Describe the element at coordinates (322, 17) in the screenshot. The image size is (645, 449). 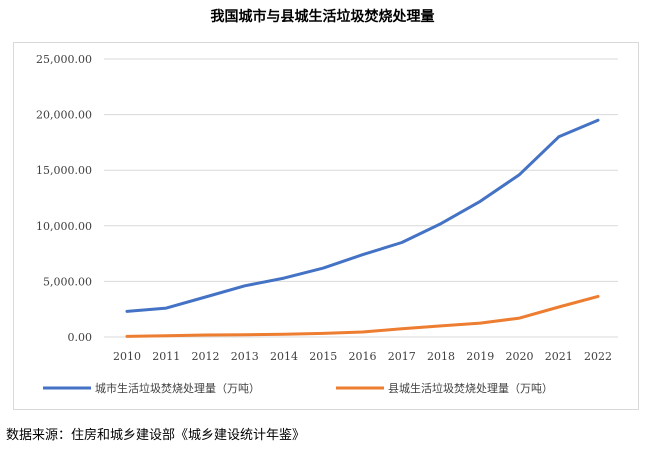
I see `chart-title: 我国城市与县城生活垃圾焚烧处理量` at that location.